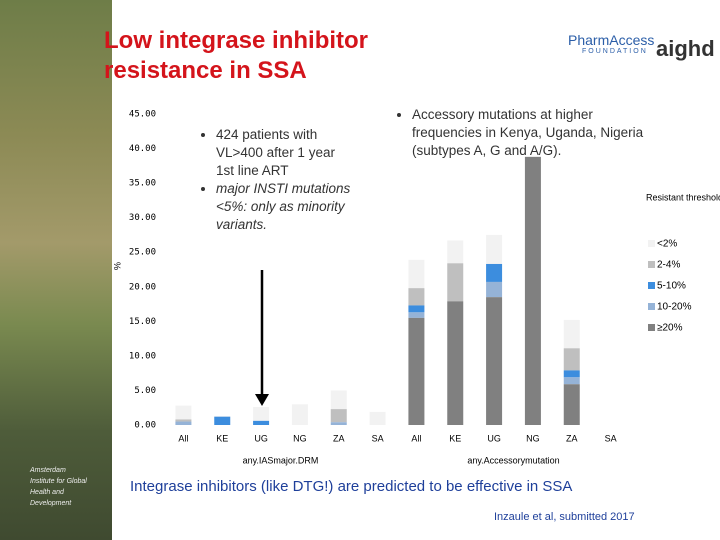 This screenshot has width=720, height=540. What do you see at coordinates (145, 426) in the screenshot?
I see `y-tick-label: 0.00` at bounding box center [145, 426].